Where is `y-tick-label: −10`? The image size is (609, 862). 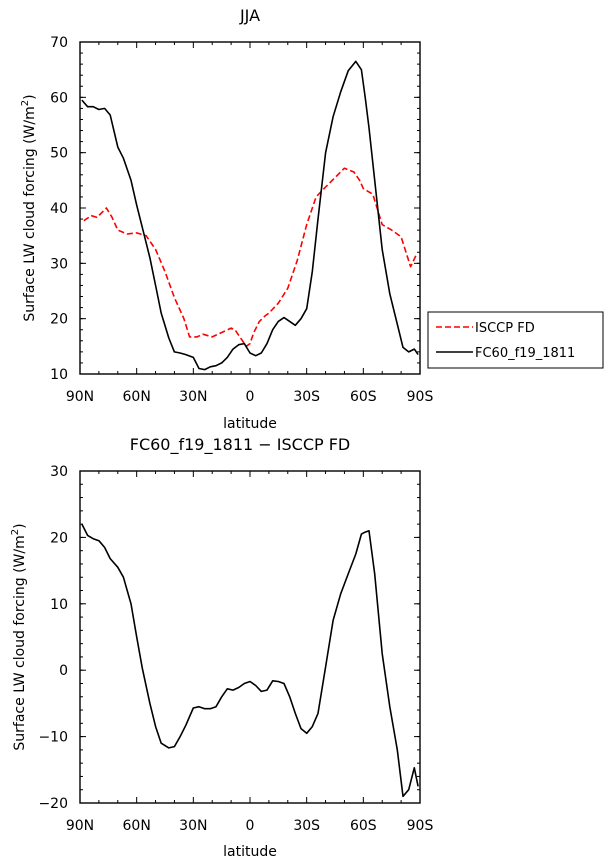
y-tick-label: −10 is located at coordinates (53, 738).